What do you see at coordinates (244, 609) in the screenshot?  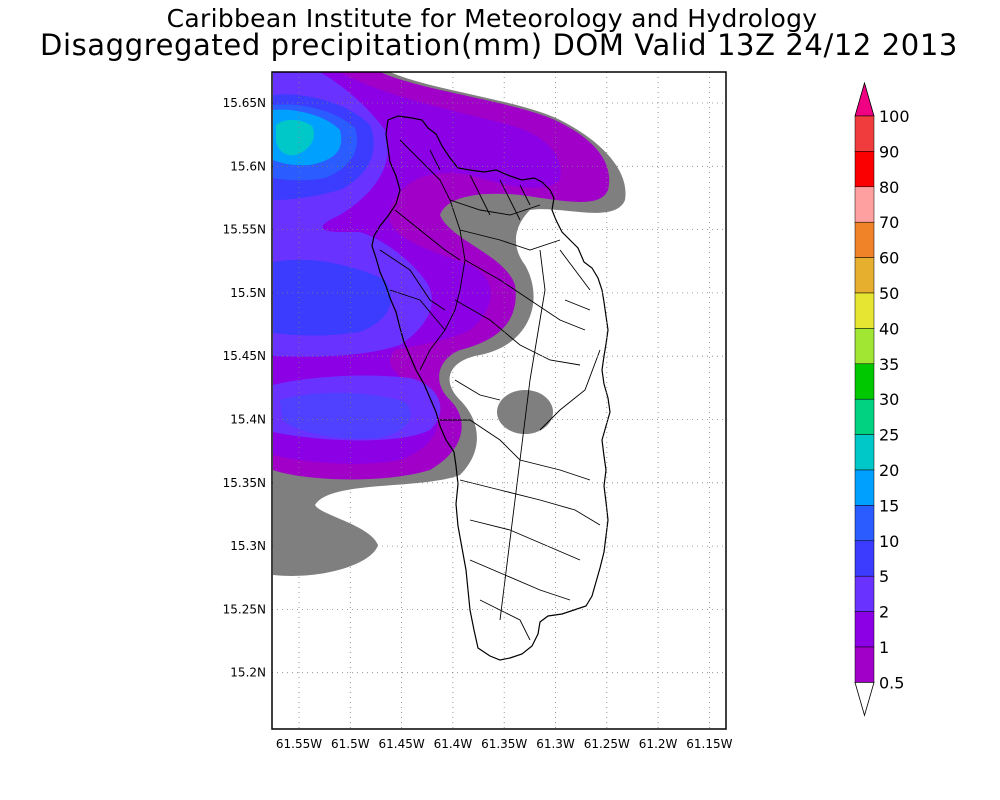 I see `y-tick-label: 15.25N` at bounding box center [244, 609].